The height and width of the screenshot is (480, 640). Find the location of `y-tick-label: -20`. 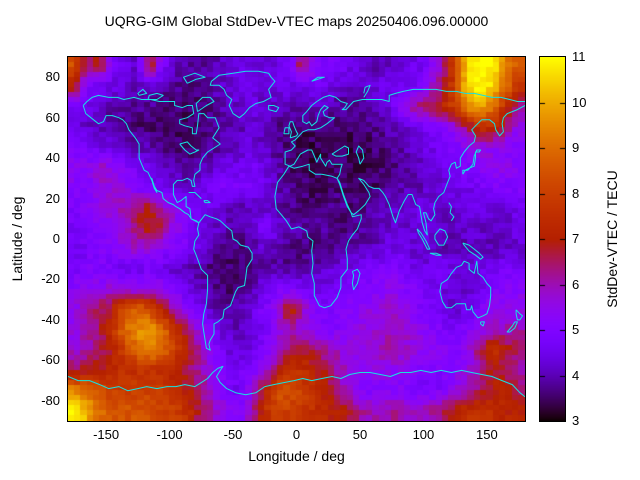

y-tick-label: -20 is located at coordinates (50, 279).